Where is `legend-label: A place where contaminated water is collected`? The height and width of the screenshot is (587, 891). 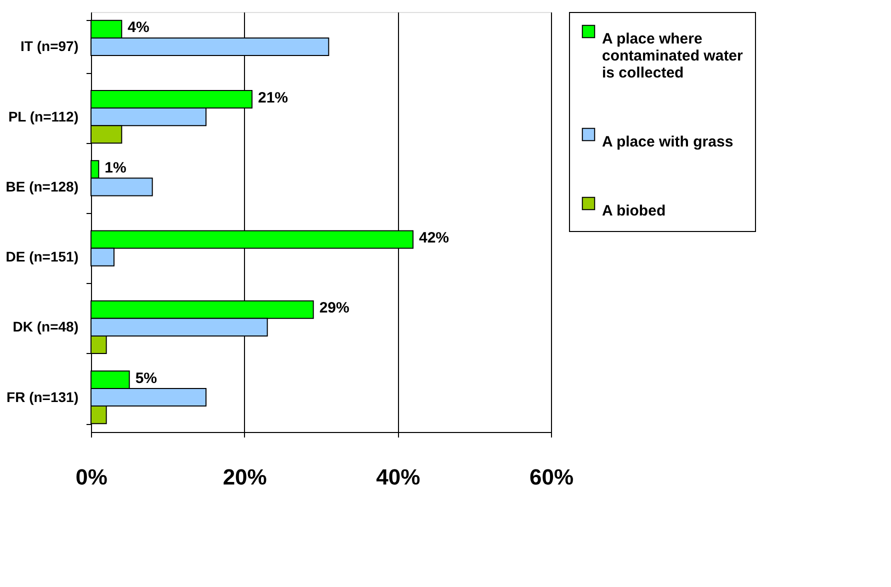
legend-label: A place where contaminated water is collected is located at coordinates (673, 56).